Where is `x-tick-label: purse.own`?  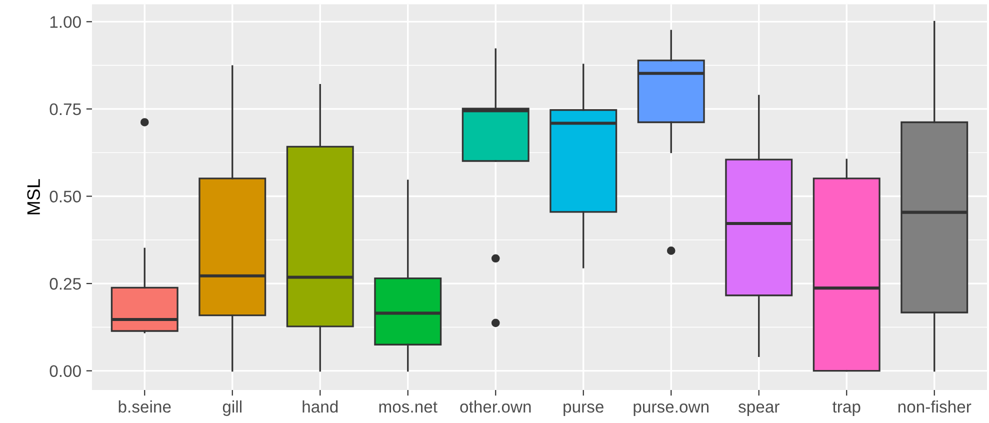
x-tick-label: purse.own is located at coordinates (671, 410).